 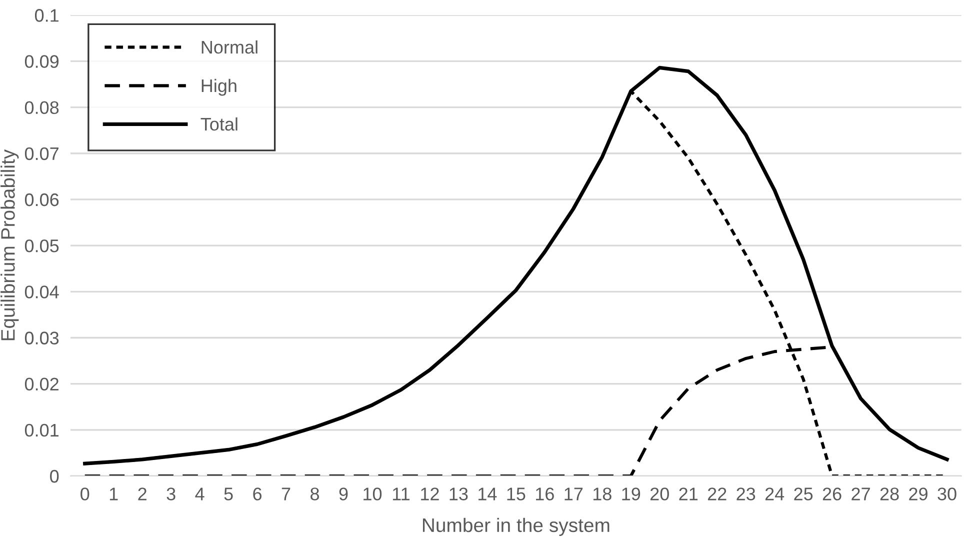 I want to click on x-tick-label: 16, so click(x=545, y=494).